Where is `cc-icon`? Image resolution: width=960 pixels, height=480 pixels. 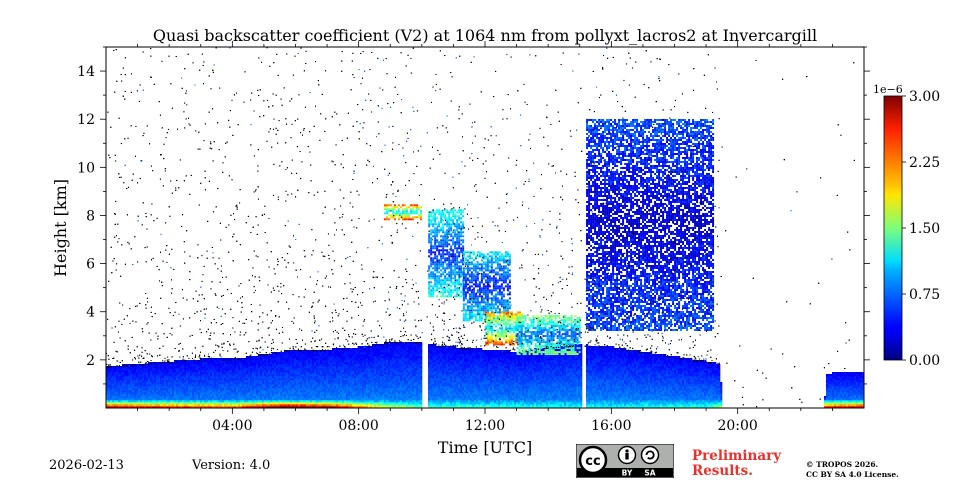 cc-icon is located at coordinates (593, 460).